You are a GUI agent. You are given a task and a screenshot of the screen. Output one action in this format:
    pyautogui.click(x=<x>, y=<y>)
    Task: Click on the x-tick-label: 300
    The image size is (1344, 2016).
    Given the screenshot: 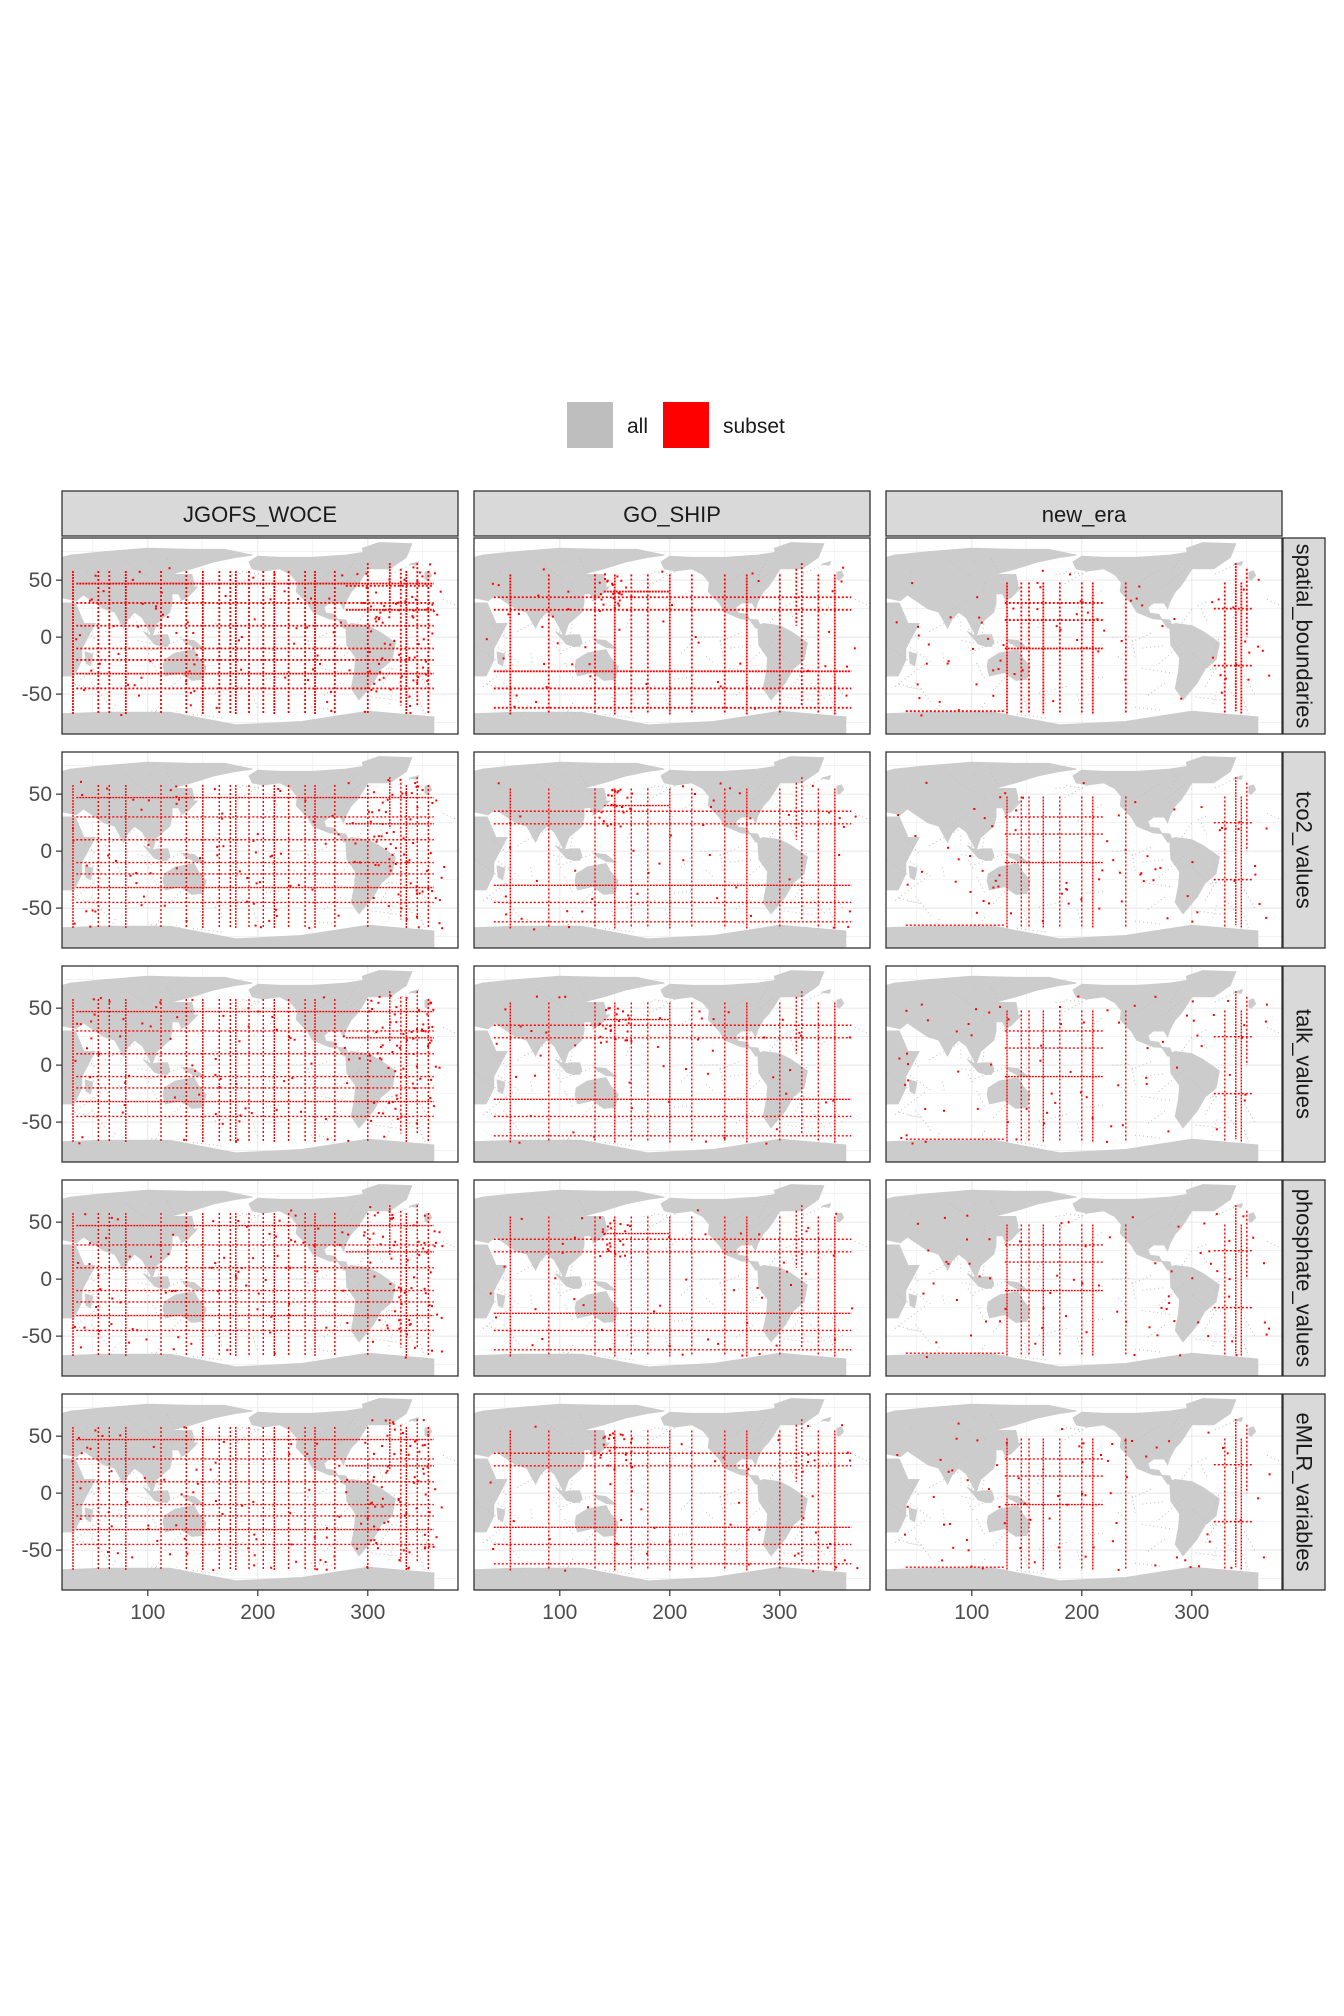 What is the action you would take?
    pyautogui.click(x=367, y=1612)
    